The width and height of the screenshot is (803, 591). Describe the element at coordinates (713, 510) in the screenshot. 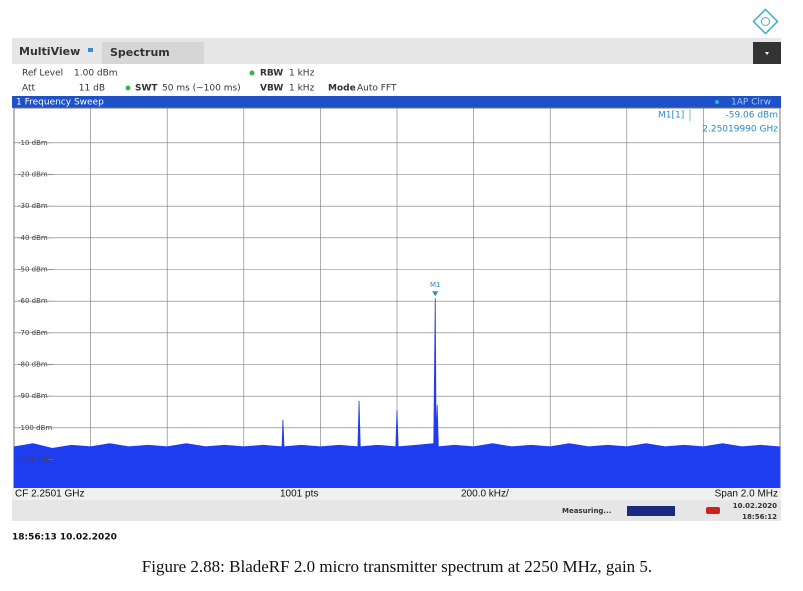

I see `status-icon` at that location.